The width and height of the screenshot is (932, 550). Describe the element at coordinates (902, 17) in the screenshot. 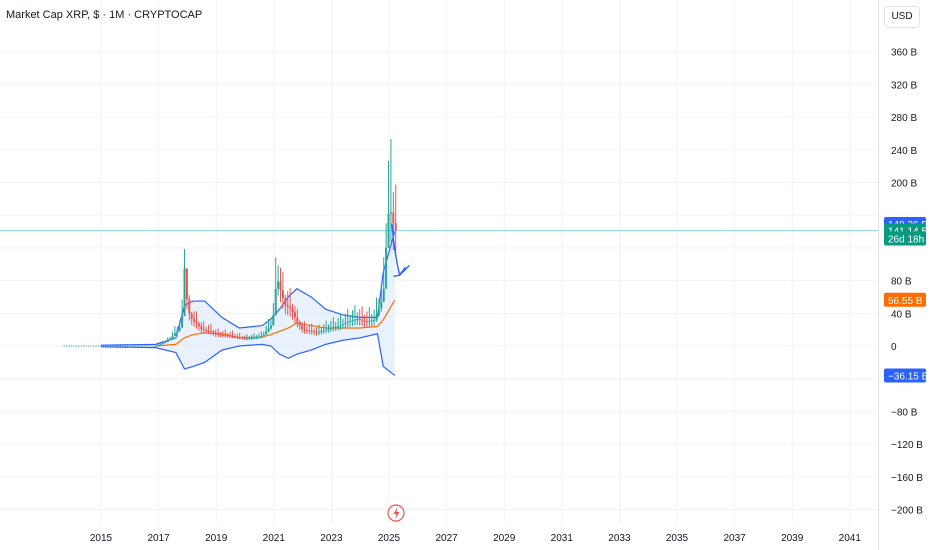

I see `currency-button: USD` at that location.